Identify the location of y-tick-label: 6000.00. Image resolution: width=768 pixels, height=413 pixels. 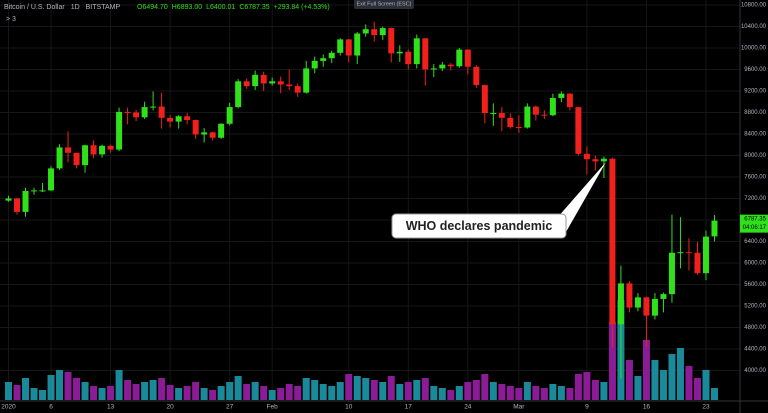
(755, 264).